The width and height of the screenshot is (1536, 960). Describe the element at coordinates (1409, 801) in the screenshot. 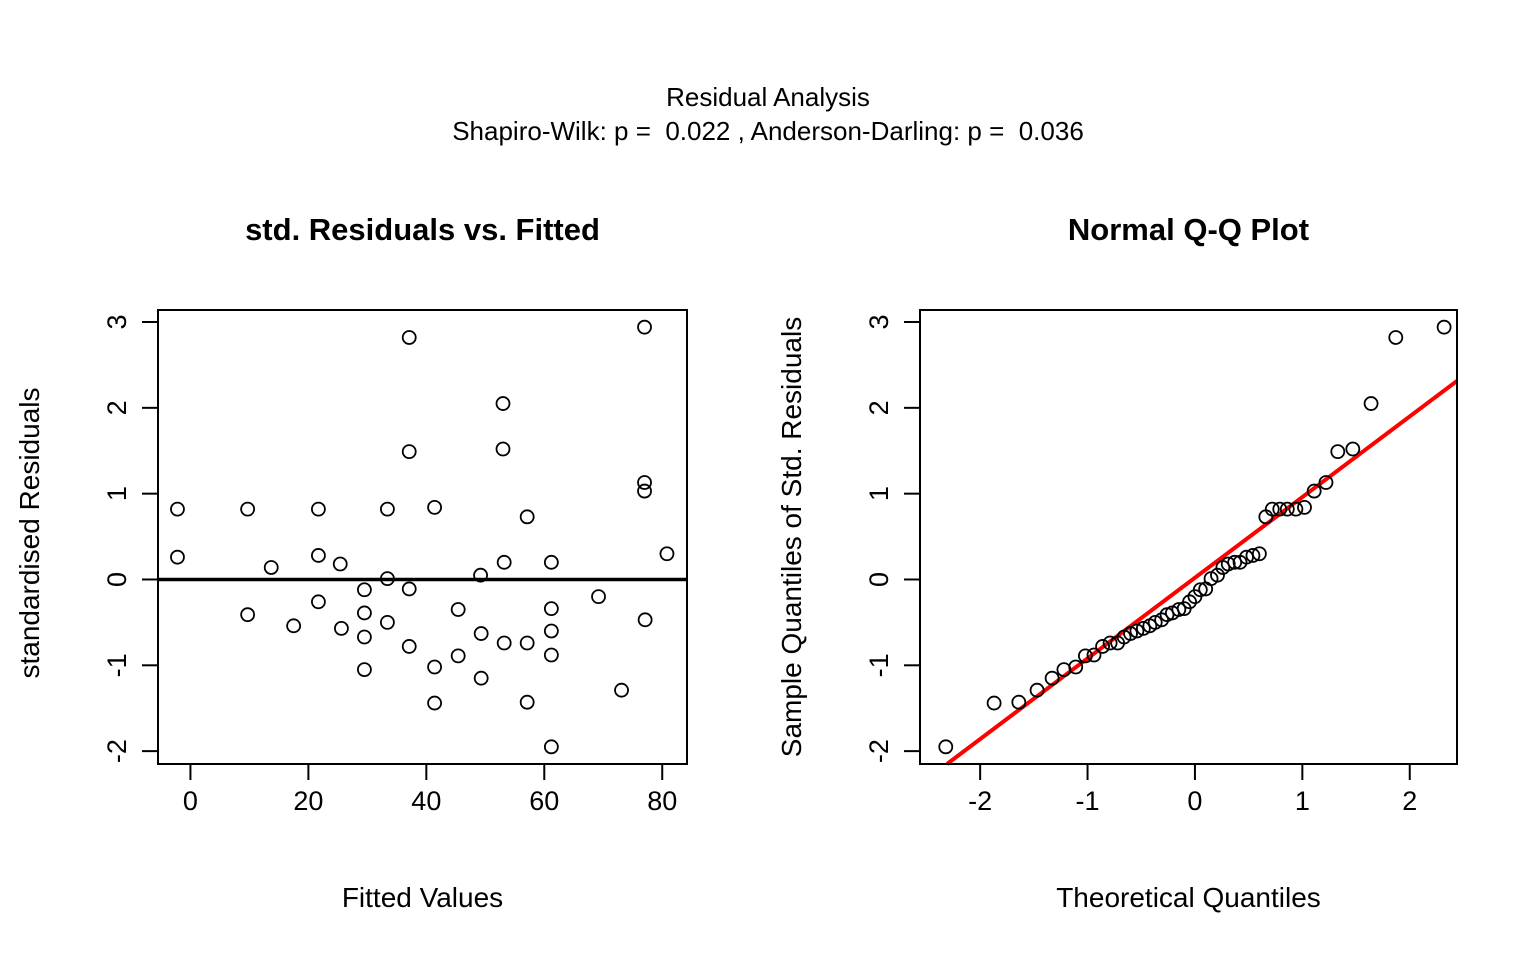

I see `x-tick-label: 2` at that location.